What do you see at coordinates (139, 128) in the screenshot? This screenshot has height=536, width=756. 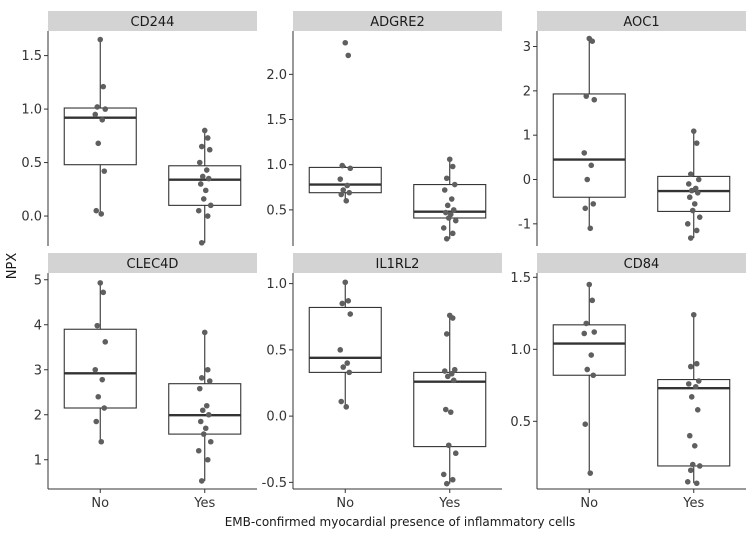 I see `panel-cd244: CD244 0.0 0.5 1.0 1.5` at bounding box center [139, 128].